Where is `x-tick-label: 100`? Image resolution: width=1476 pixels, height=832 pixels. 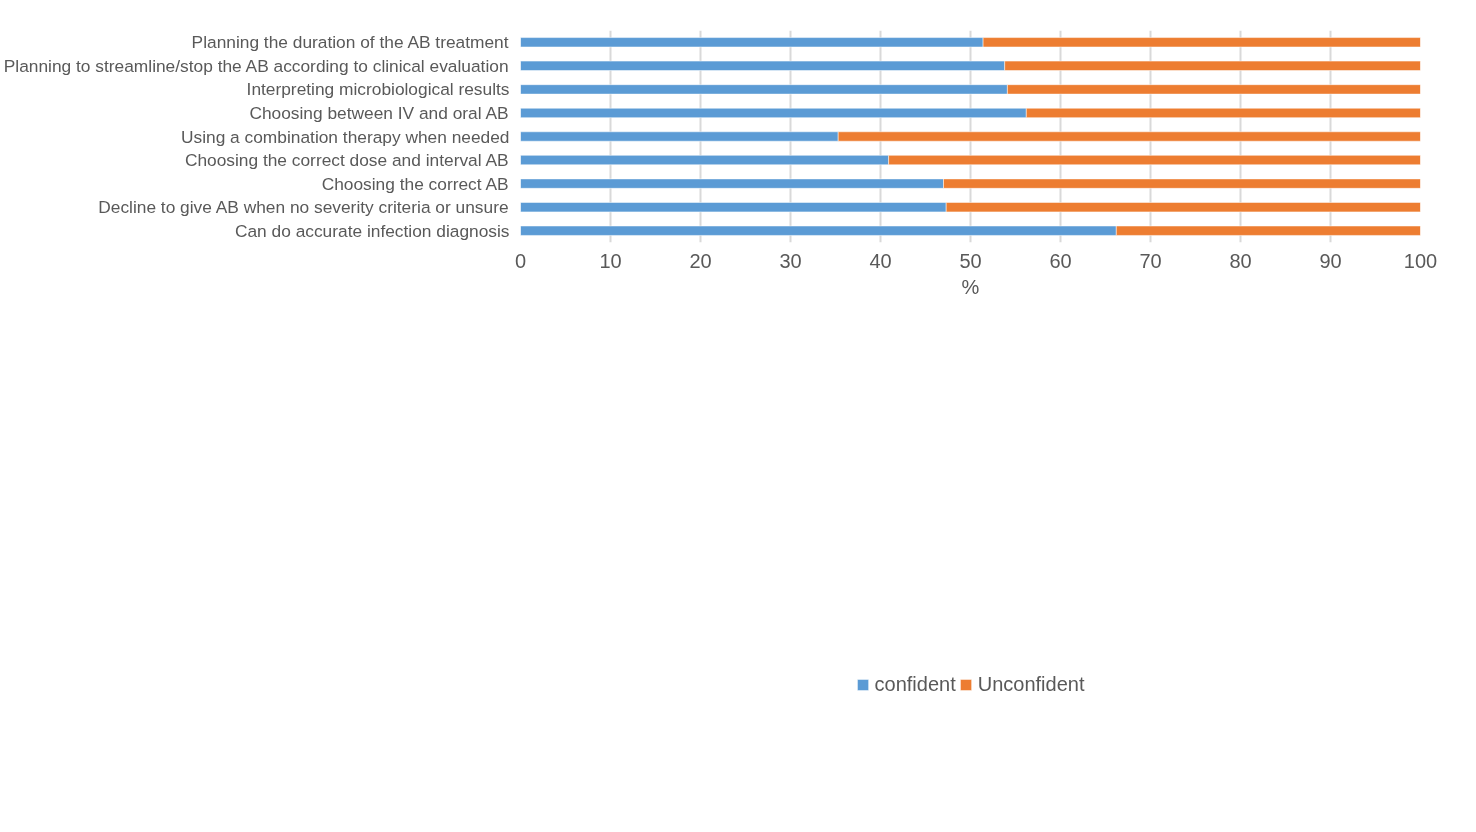 x-tick-label: 100 is located at coordinates (1420, 260).